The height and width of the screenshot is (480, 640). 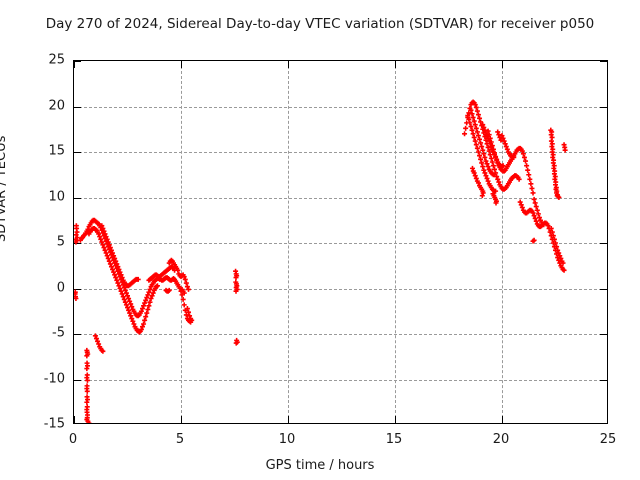 What do you see at coordinates (4, 188) in the screenshot?
I see `y-axis-title: SDTVAR / TECUs` at bounding box center [4, 188].